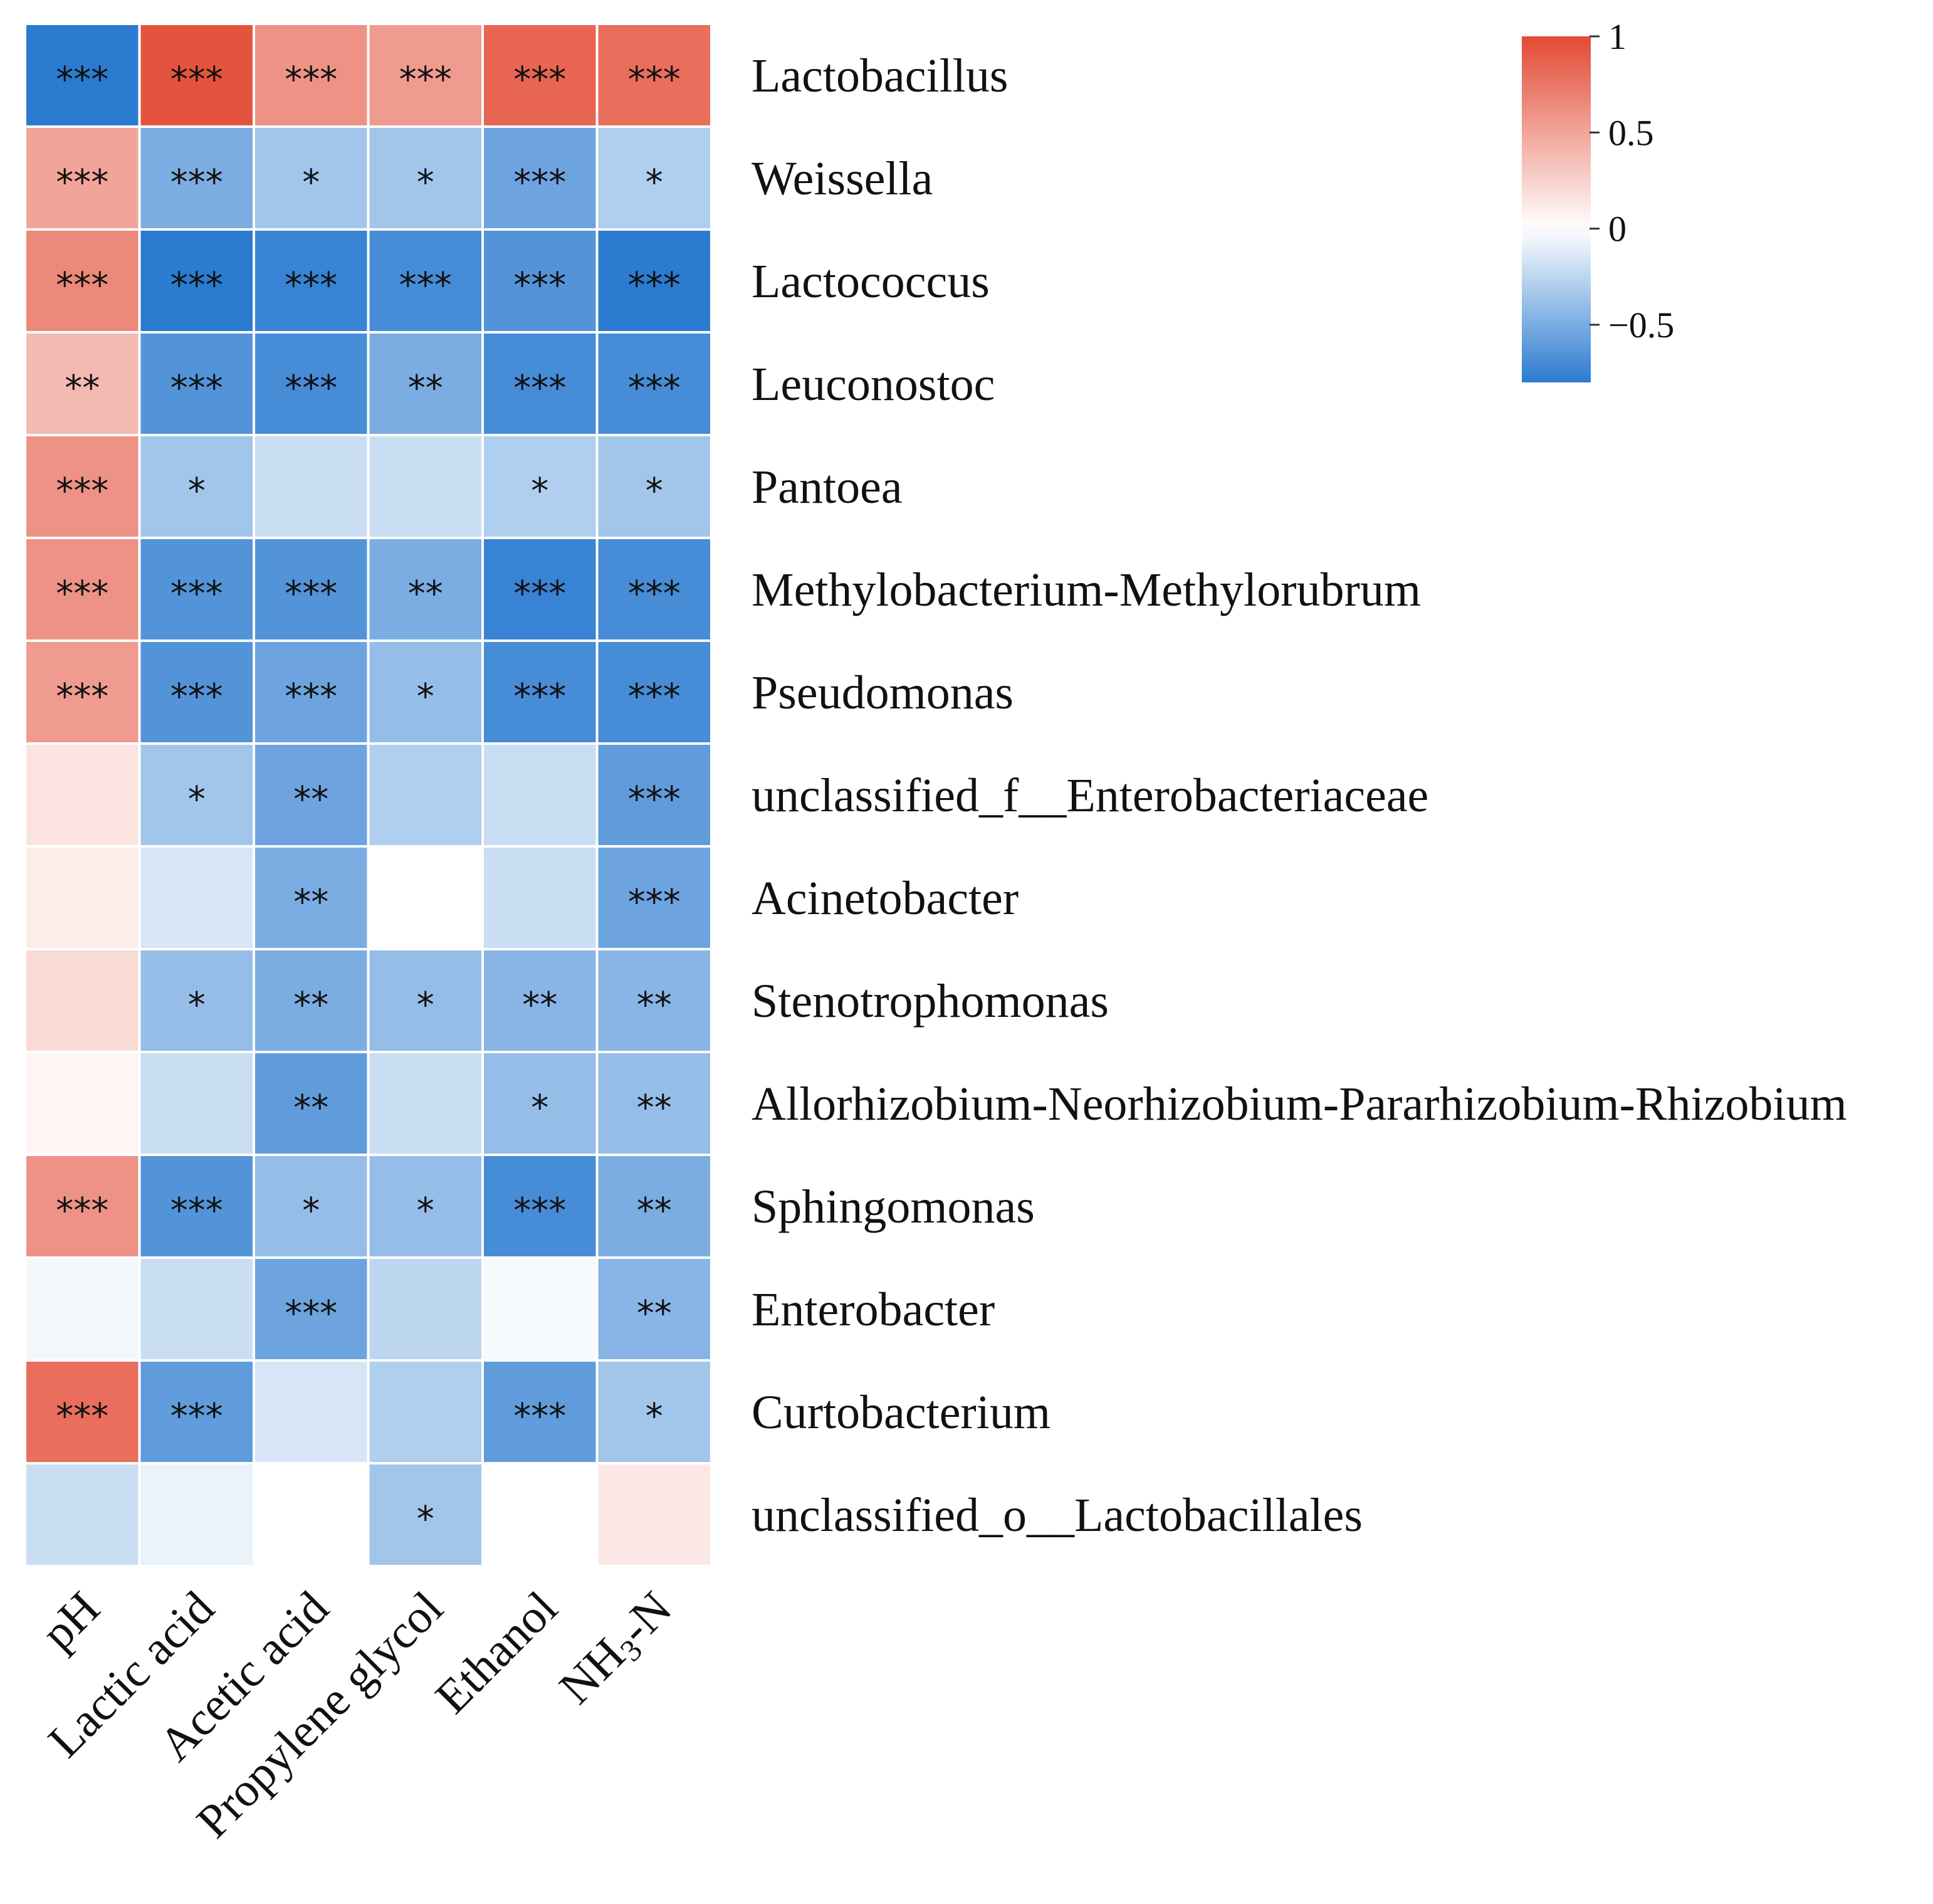 The height and width of the screenshot is (1904, 1933). I want to click on row-label: Pseudomonas, so click(883, 693).